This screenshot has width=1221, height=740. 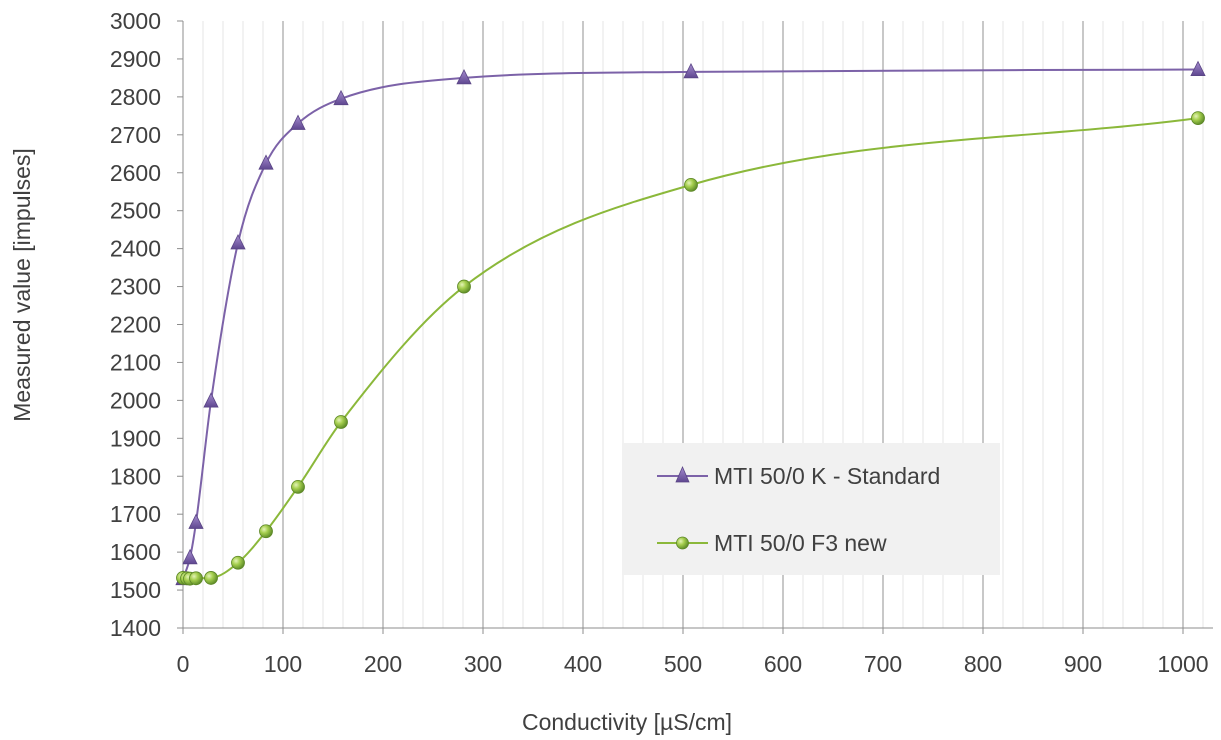 What do you see at coordinates (135, 476) in the screenshot?
I see `y-tick-label: 1800` at bounding box center [135, 476].